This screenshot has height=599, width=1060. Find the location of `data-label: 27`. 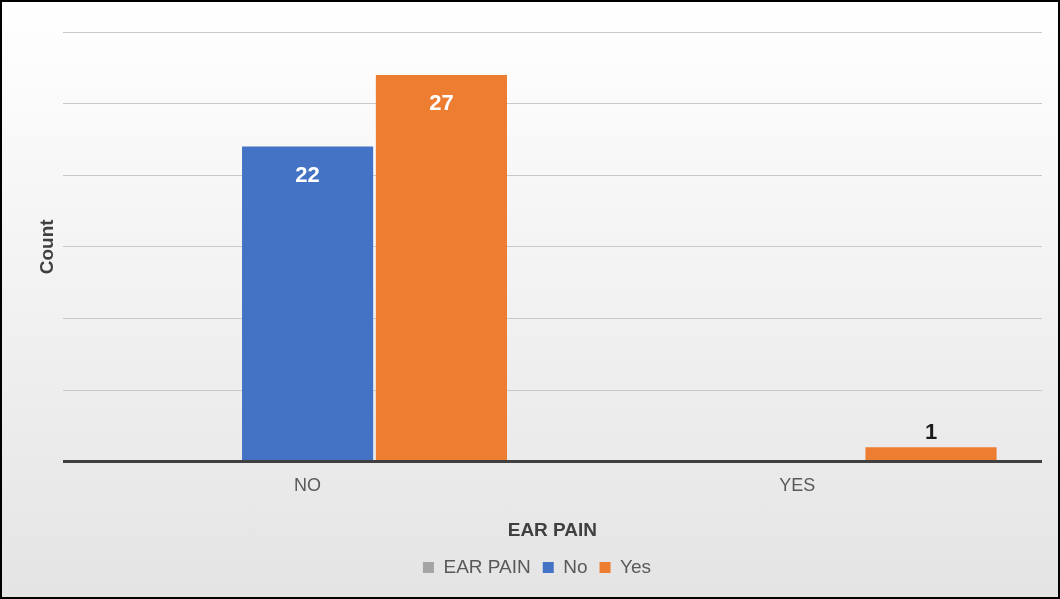

data-label: 27 is located at coordinates (441, 103).